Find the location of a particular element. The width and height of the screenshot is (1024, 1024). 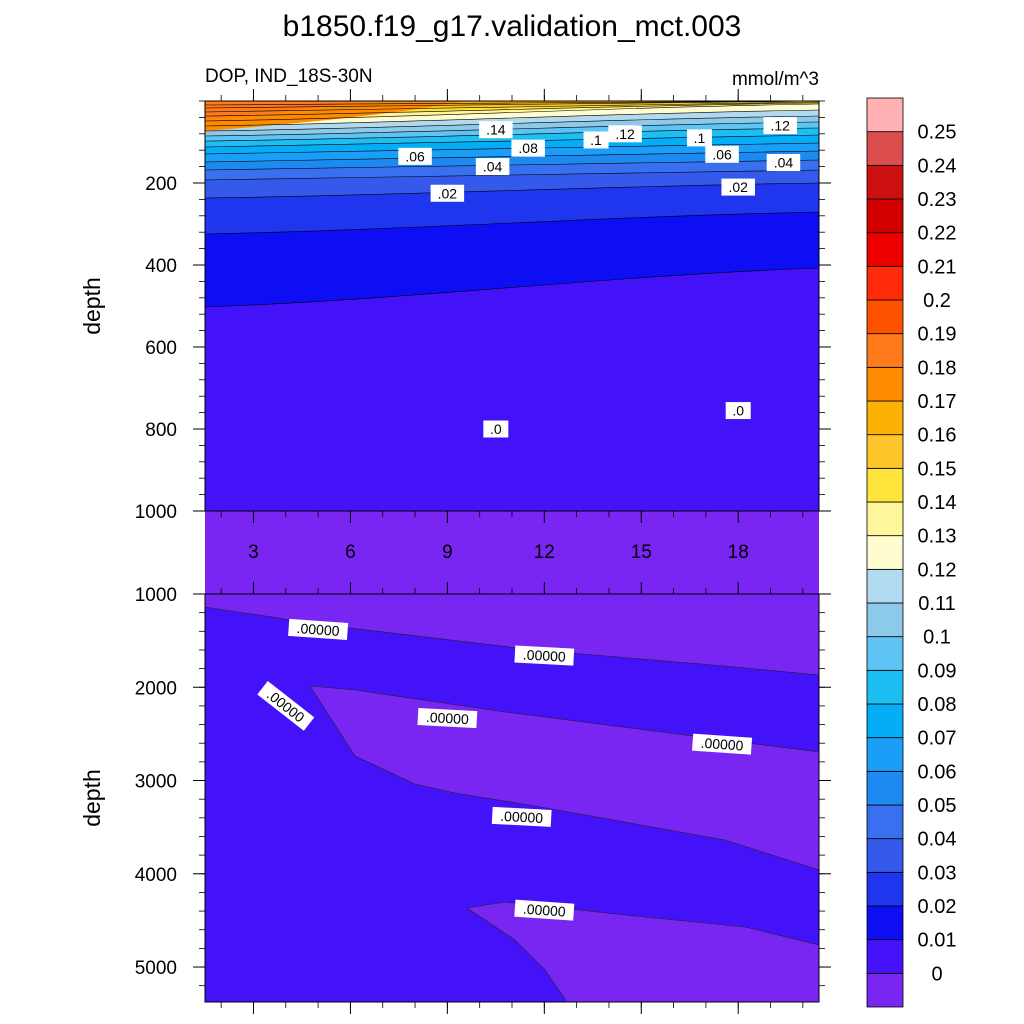

colorbar-label: 0 is located at coordinates (936, 974).